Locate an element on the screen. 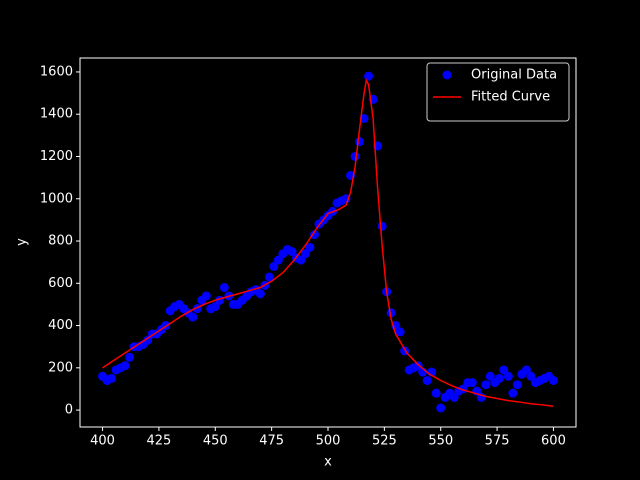 Image resolution: width=640 pixels, height=480 pixels. y-tick-label: 800 is located at coordinates (60, 241).